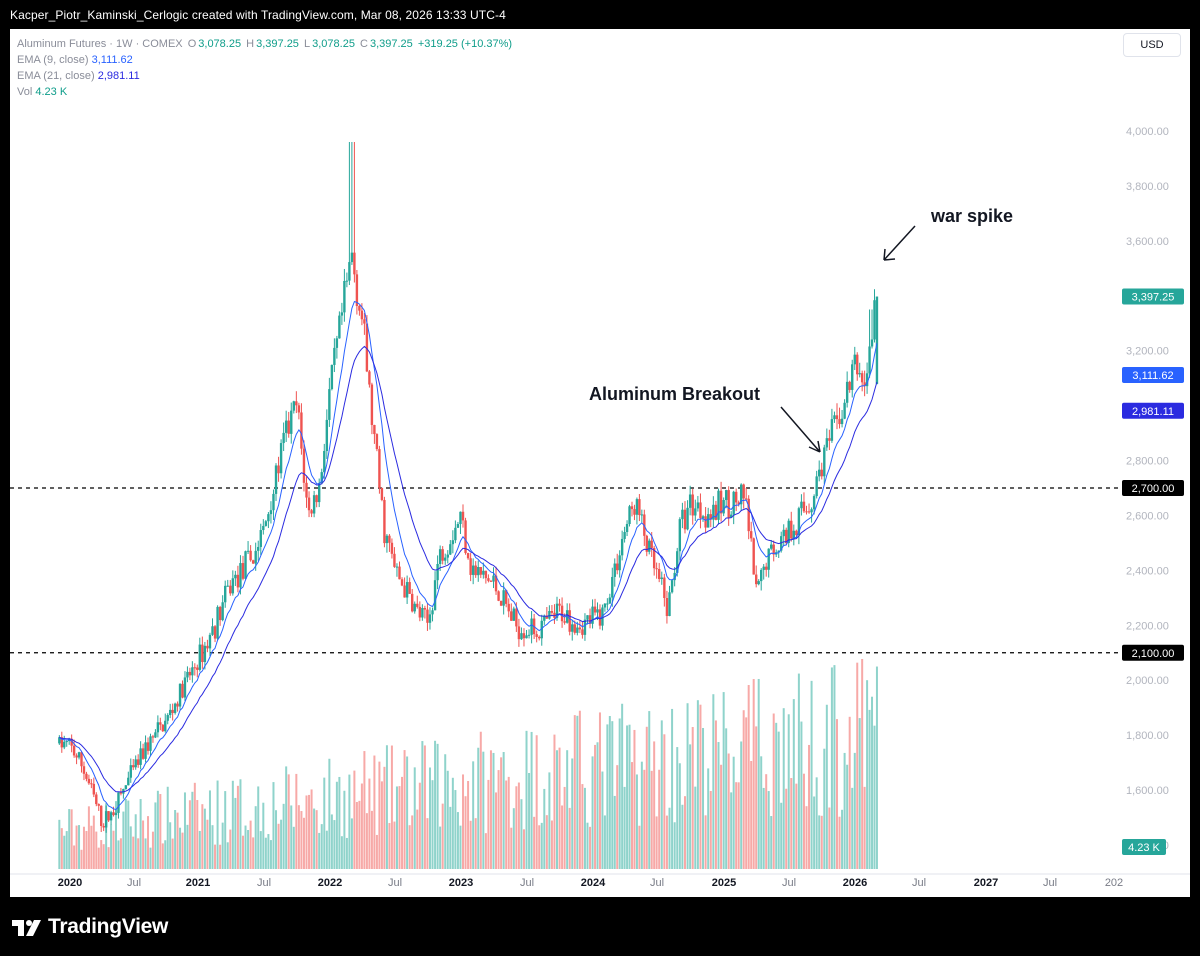  I want to click on currency-button: USD, so click(1152, 45).